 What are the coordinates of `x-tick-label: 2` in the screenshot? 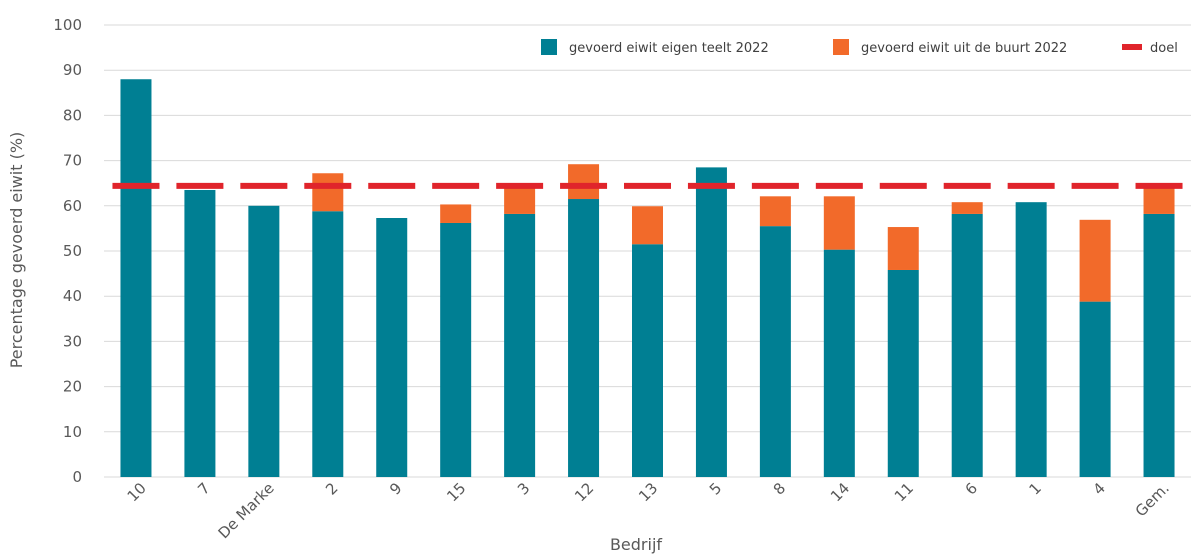 It's located at (331, 488).